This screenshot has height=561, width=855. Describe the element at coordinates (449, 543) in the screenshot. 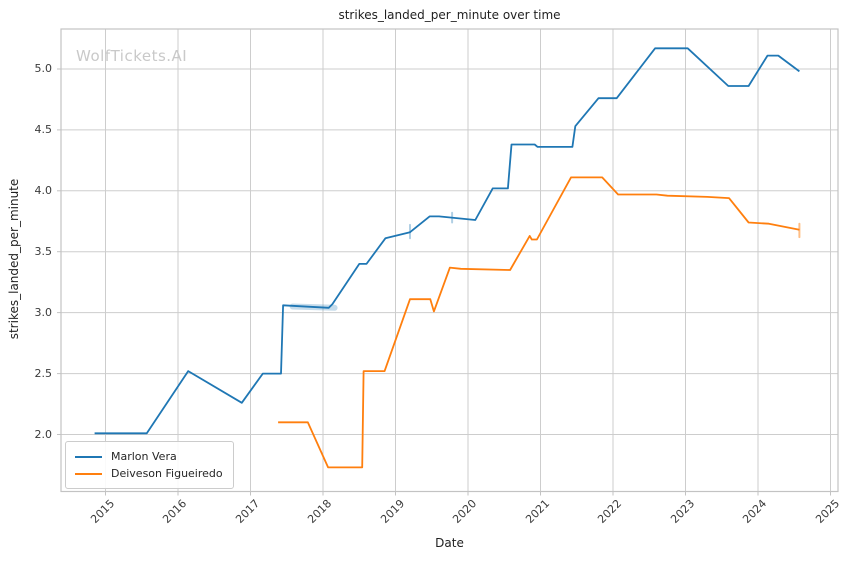

I see `x-axis-label: Date` at that location.